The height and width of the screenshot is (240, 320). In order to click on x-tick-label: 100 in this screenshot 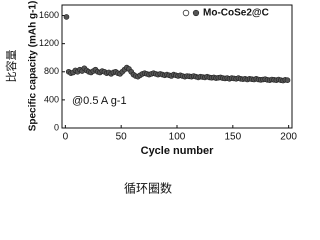, I will do `click(177, 137)`.